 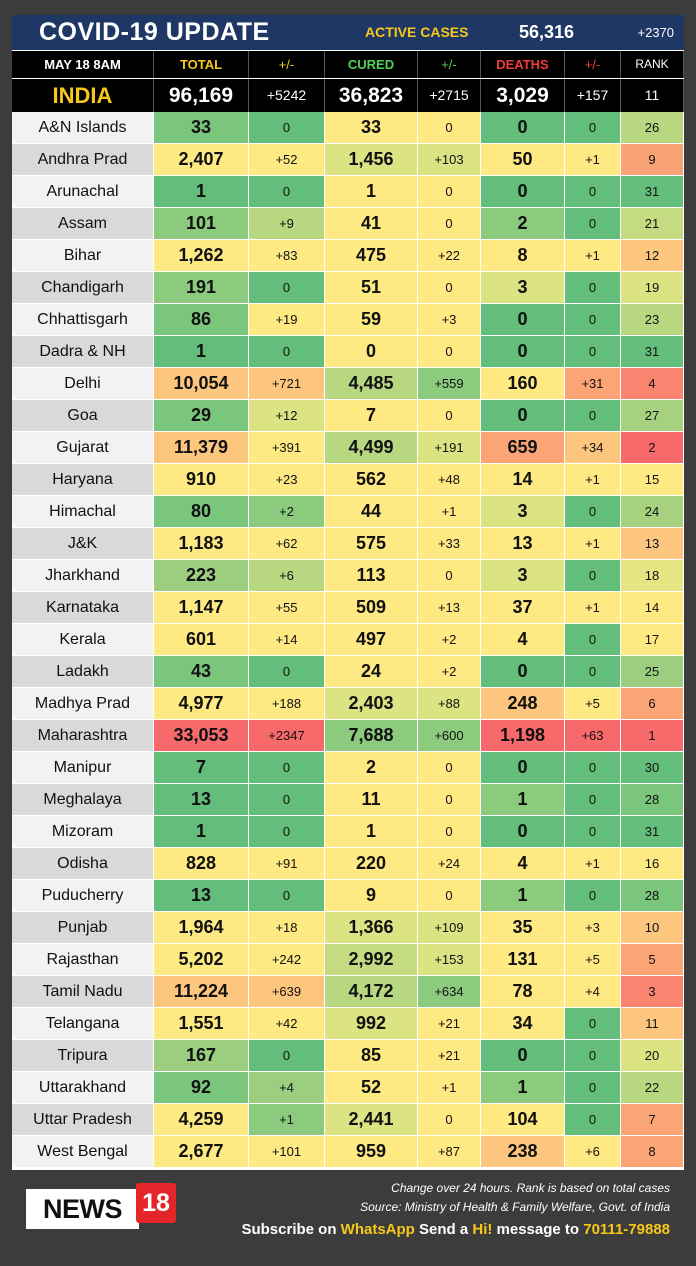 What do you see at coordinates (83, 1087) in the screenshot?
I see `state-name: Uttarakhand` at bounding box center [83, 1087].